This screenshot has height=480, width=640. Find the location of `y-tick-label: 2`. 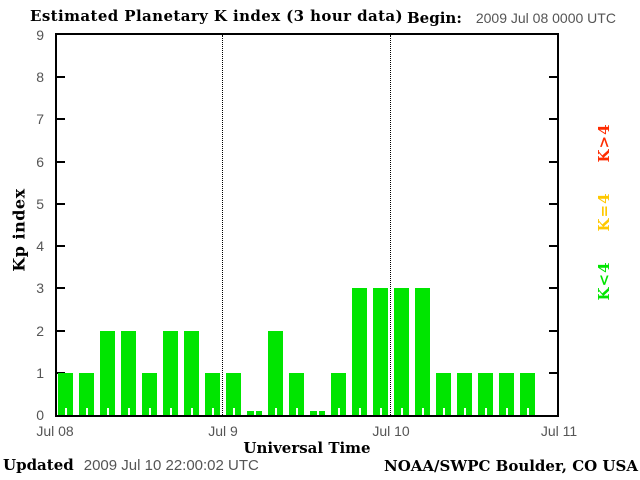

y-tick-label: 2 is located at coordinates (40, 330).